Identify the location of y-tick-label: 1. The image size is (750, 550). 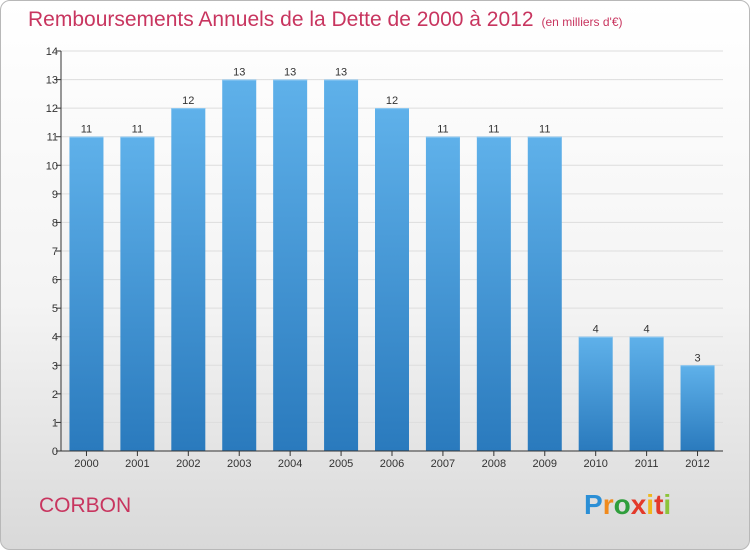
(55, 423).